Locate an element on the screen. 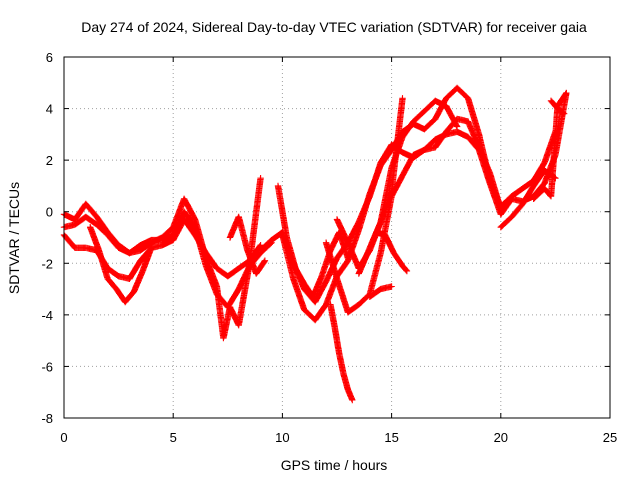 The width and height of the screenshot is (640, 480). x-tick-label: 15 is located at coordinates (391, 437).